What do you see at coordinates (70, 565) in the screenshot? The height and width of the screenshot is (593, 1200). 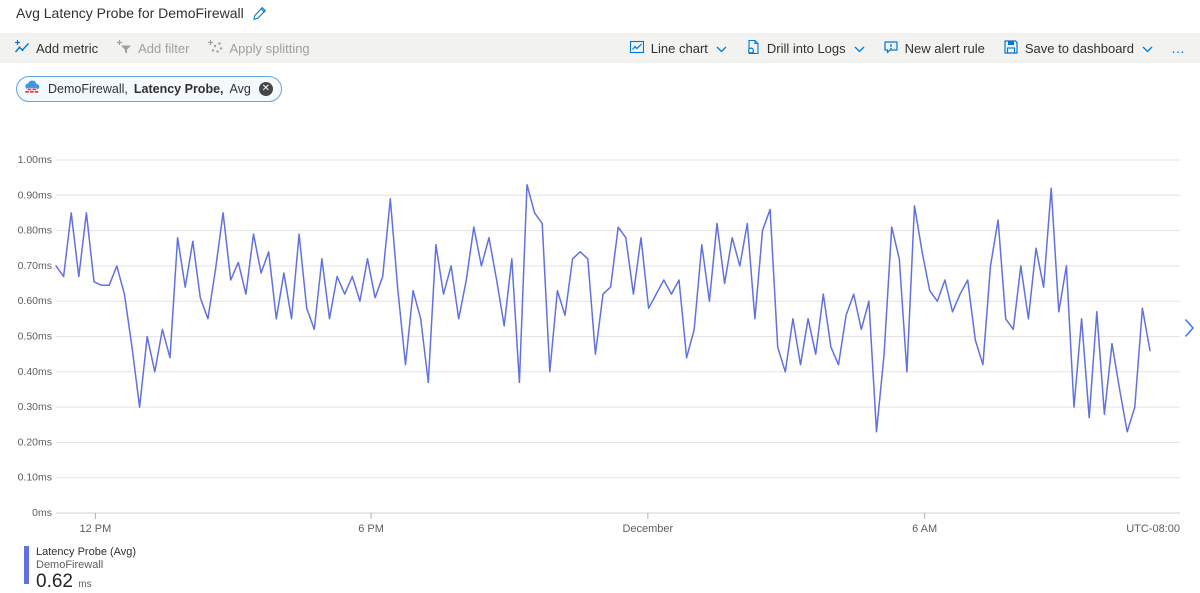 I see `legend-resource-name: DemoFirewall` at bounding box center [70, 565].